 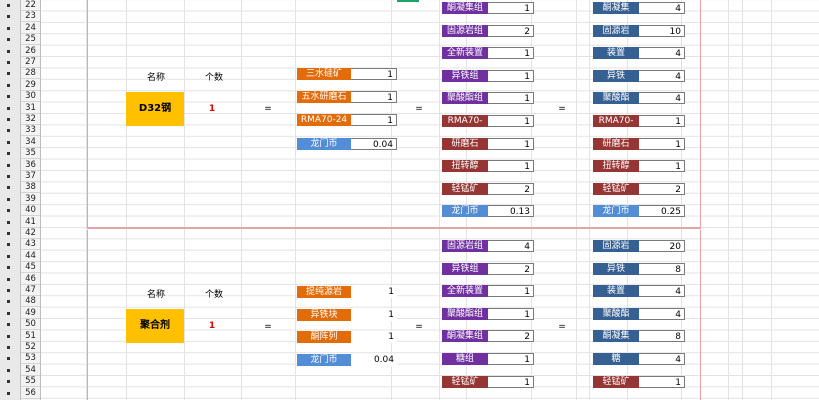 What do you see at coordinates (30, 119) in the screenshot?
I see `row-number: 32` at bounding box center [30, 119].